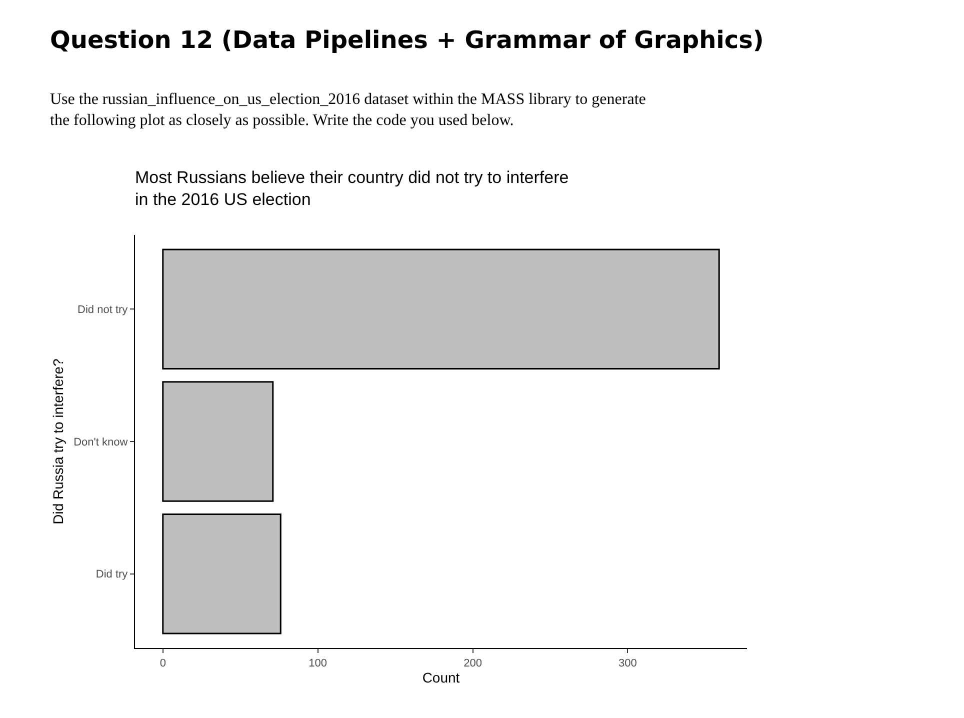 The height and width of the screenshot is (718, 964). What do you see at coordinates (58, 441) in the screenshot?
I see `y-axis-title: Did Russia try to interfere?` at bounding box center [58, 441].